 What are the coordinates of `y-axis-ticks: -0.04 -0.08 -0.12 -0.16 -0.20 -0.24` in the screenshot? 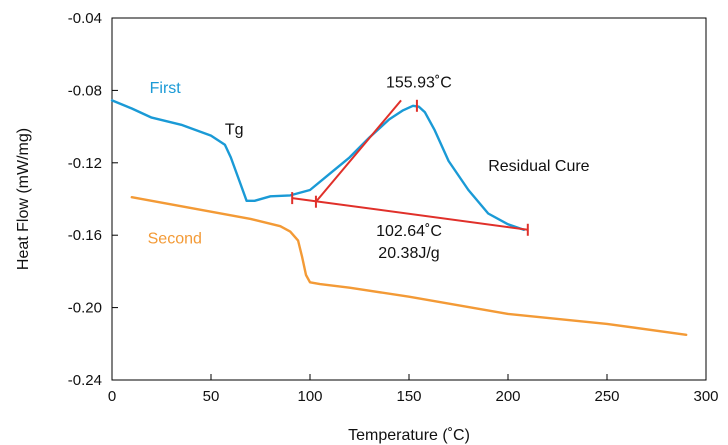 It's located at (93, 199).